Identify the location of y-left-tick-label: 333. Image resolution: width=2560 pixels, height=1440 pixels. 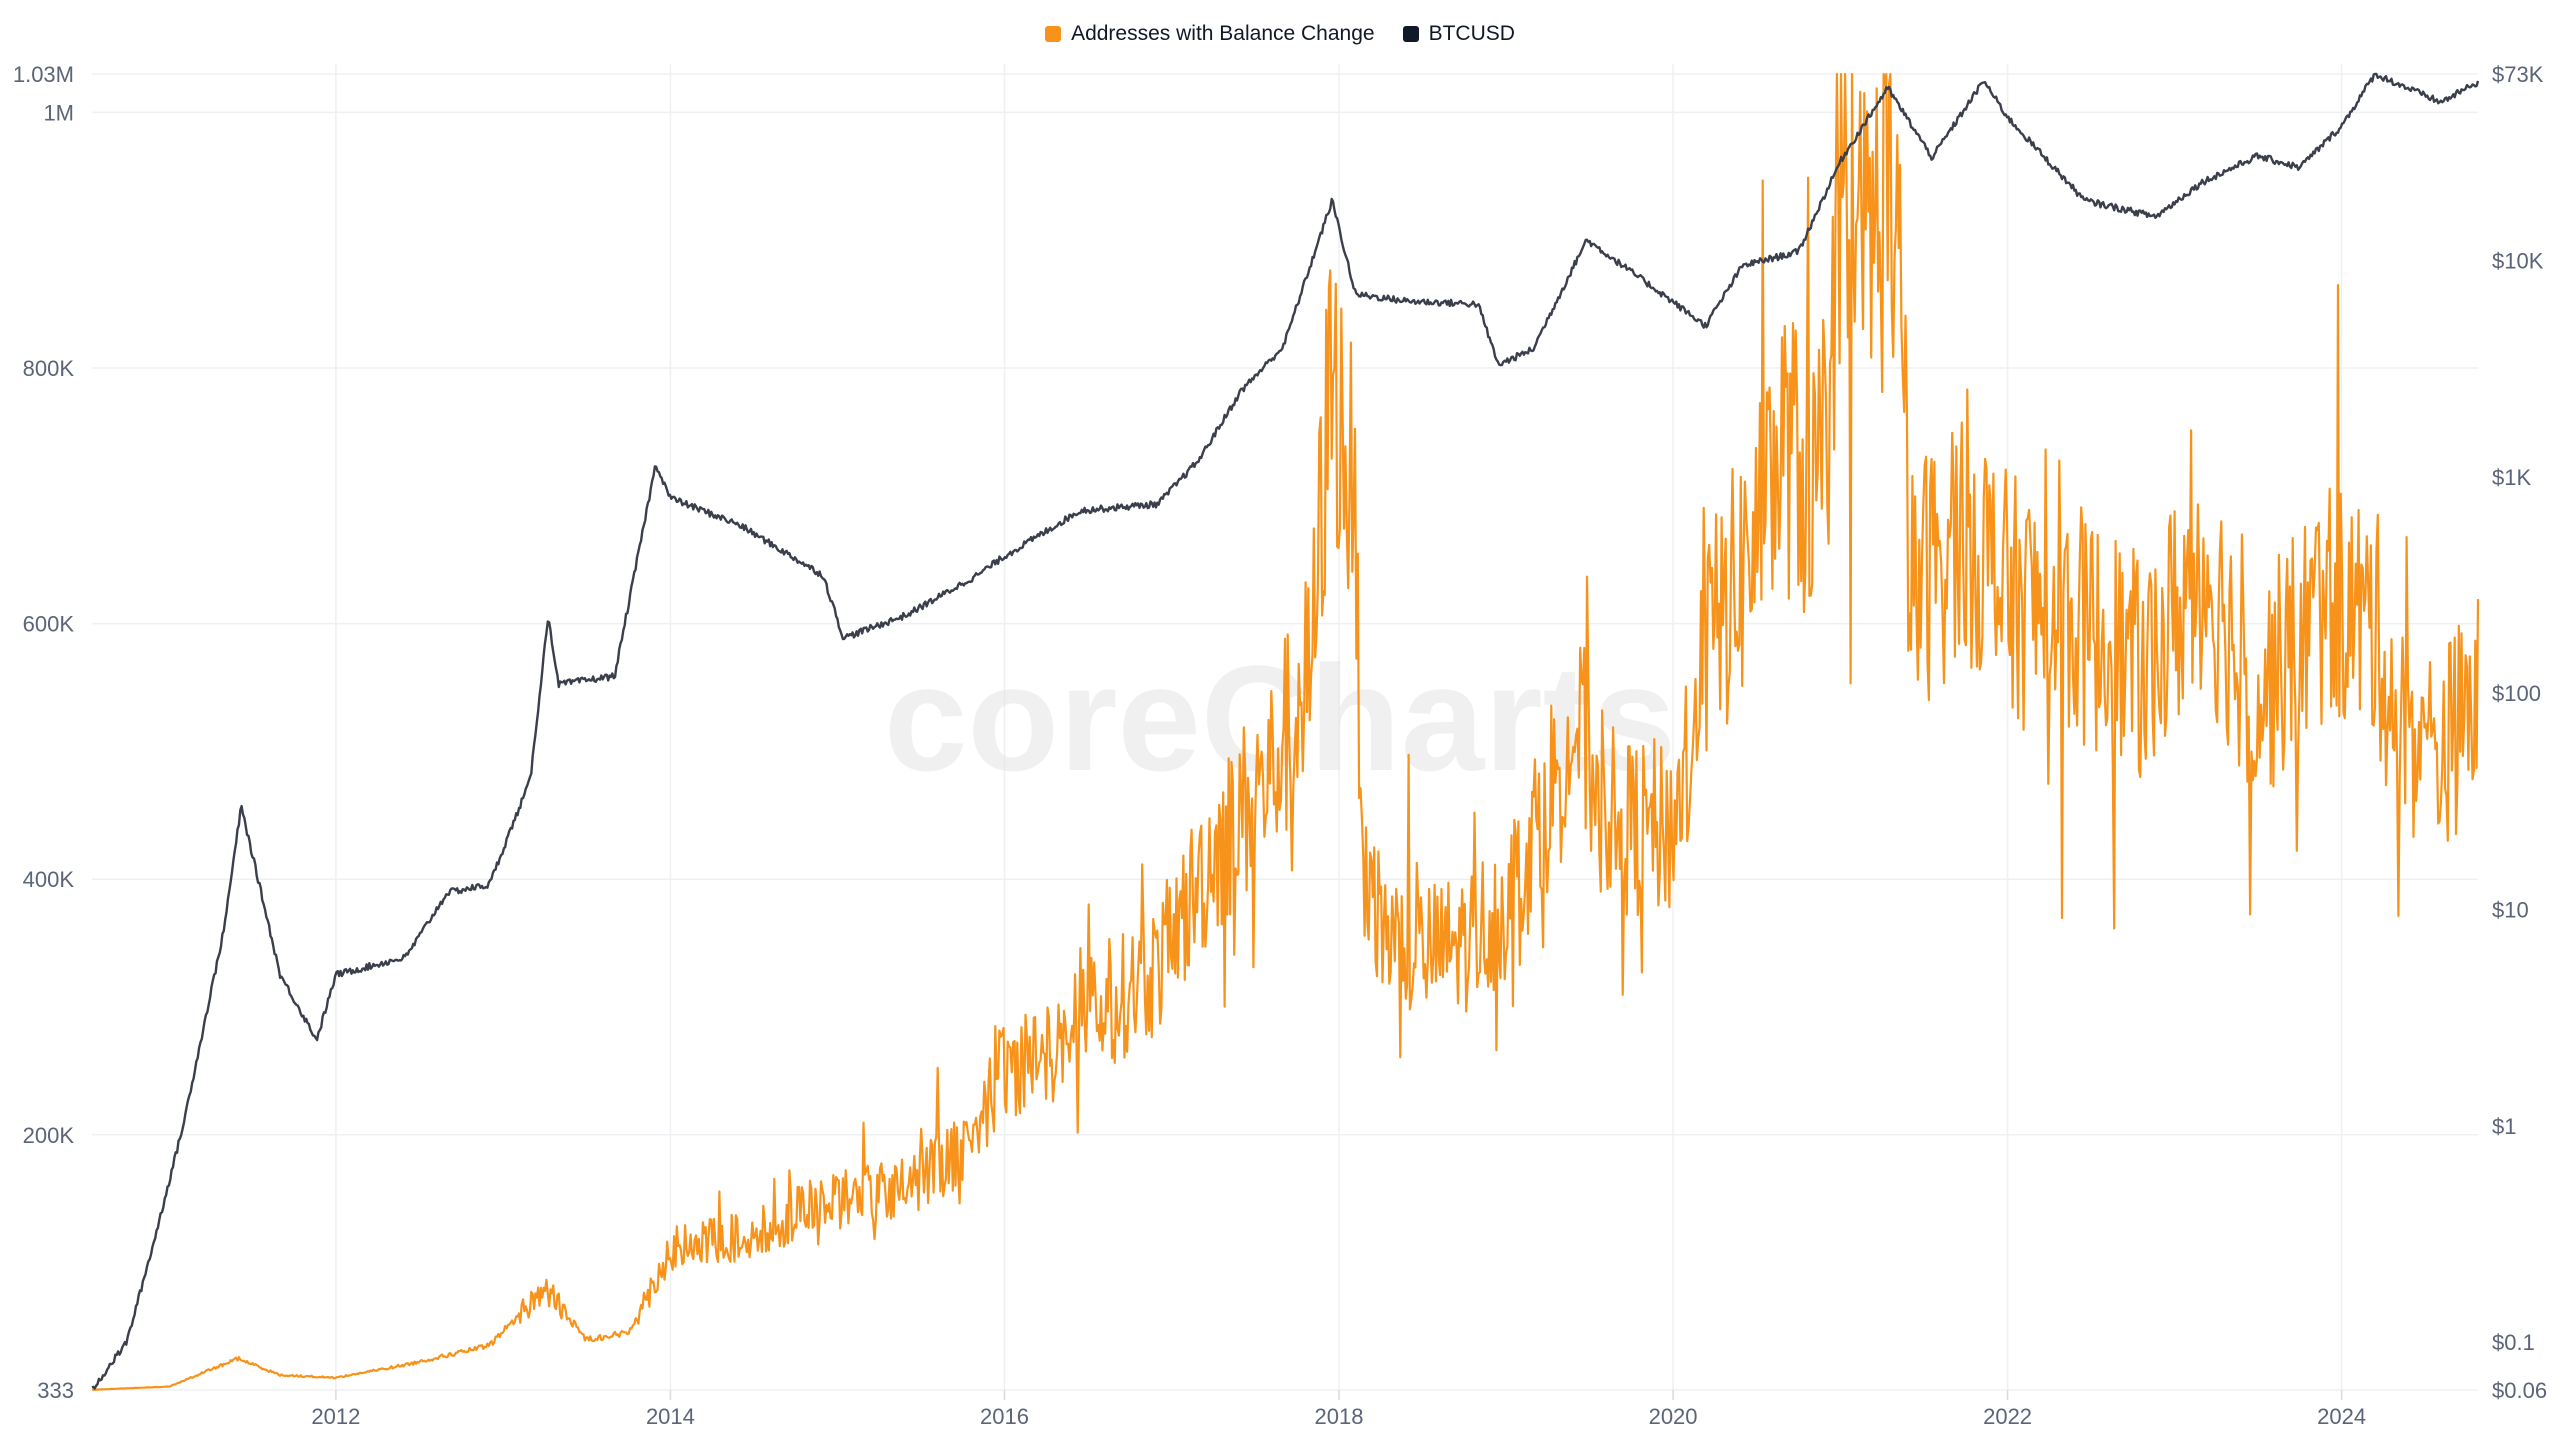
(55, 1390).